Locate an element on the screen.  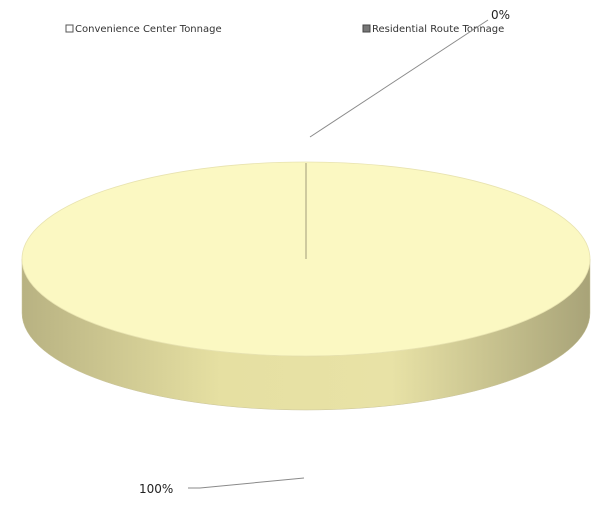
data-label-convenience-center: 100% is located at coordinates (156, 489).